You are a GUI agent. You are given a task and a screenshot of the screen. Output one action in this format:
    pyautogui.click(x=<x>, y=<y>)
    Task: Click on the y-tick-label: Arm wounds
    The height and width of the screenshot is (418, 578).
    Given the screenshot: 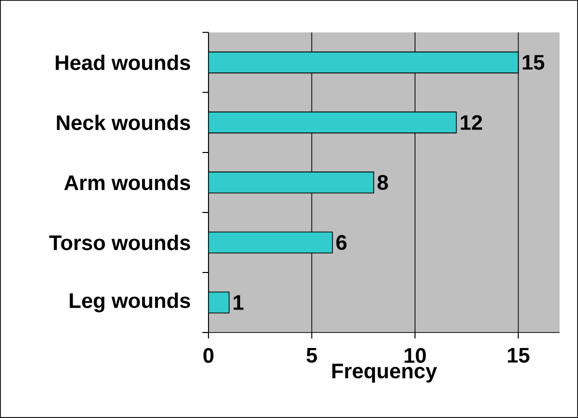 What is the action you would take?
    pyautogui.click(x=127, y=182)
    